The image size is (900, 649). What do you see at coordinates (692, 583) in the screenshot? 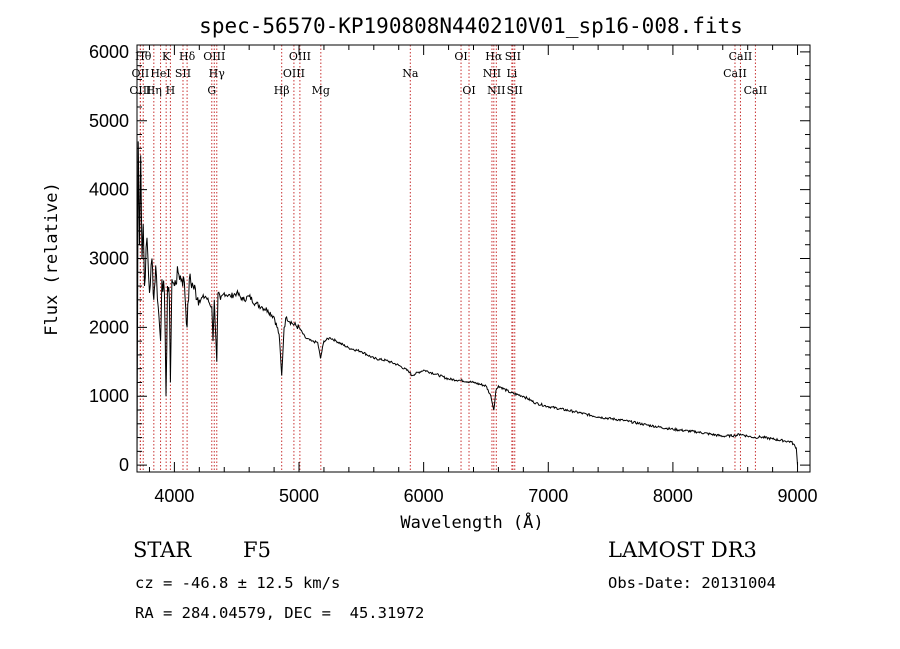
I see `observation-date: Obs-Date: 20131004` at bounding box center [692, 583].